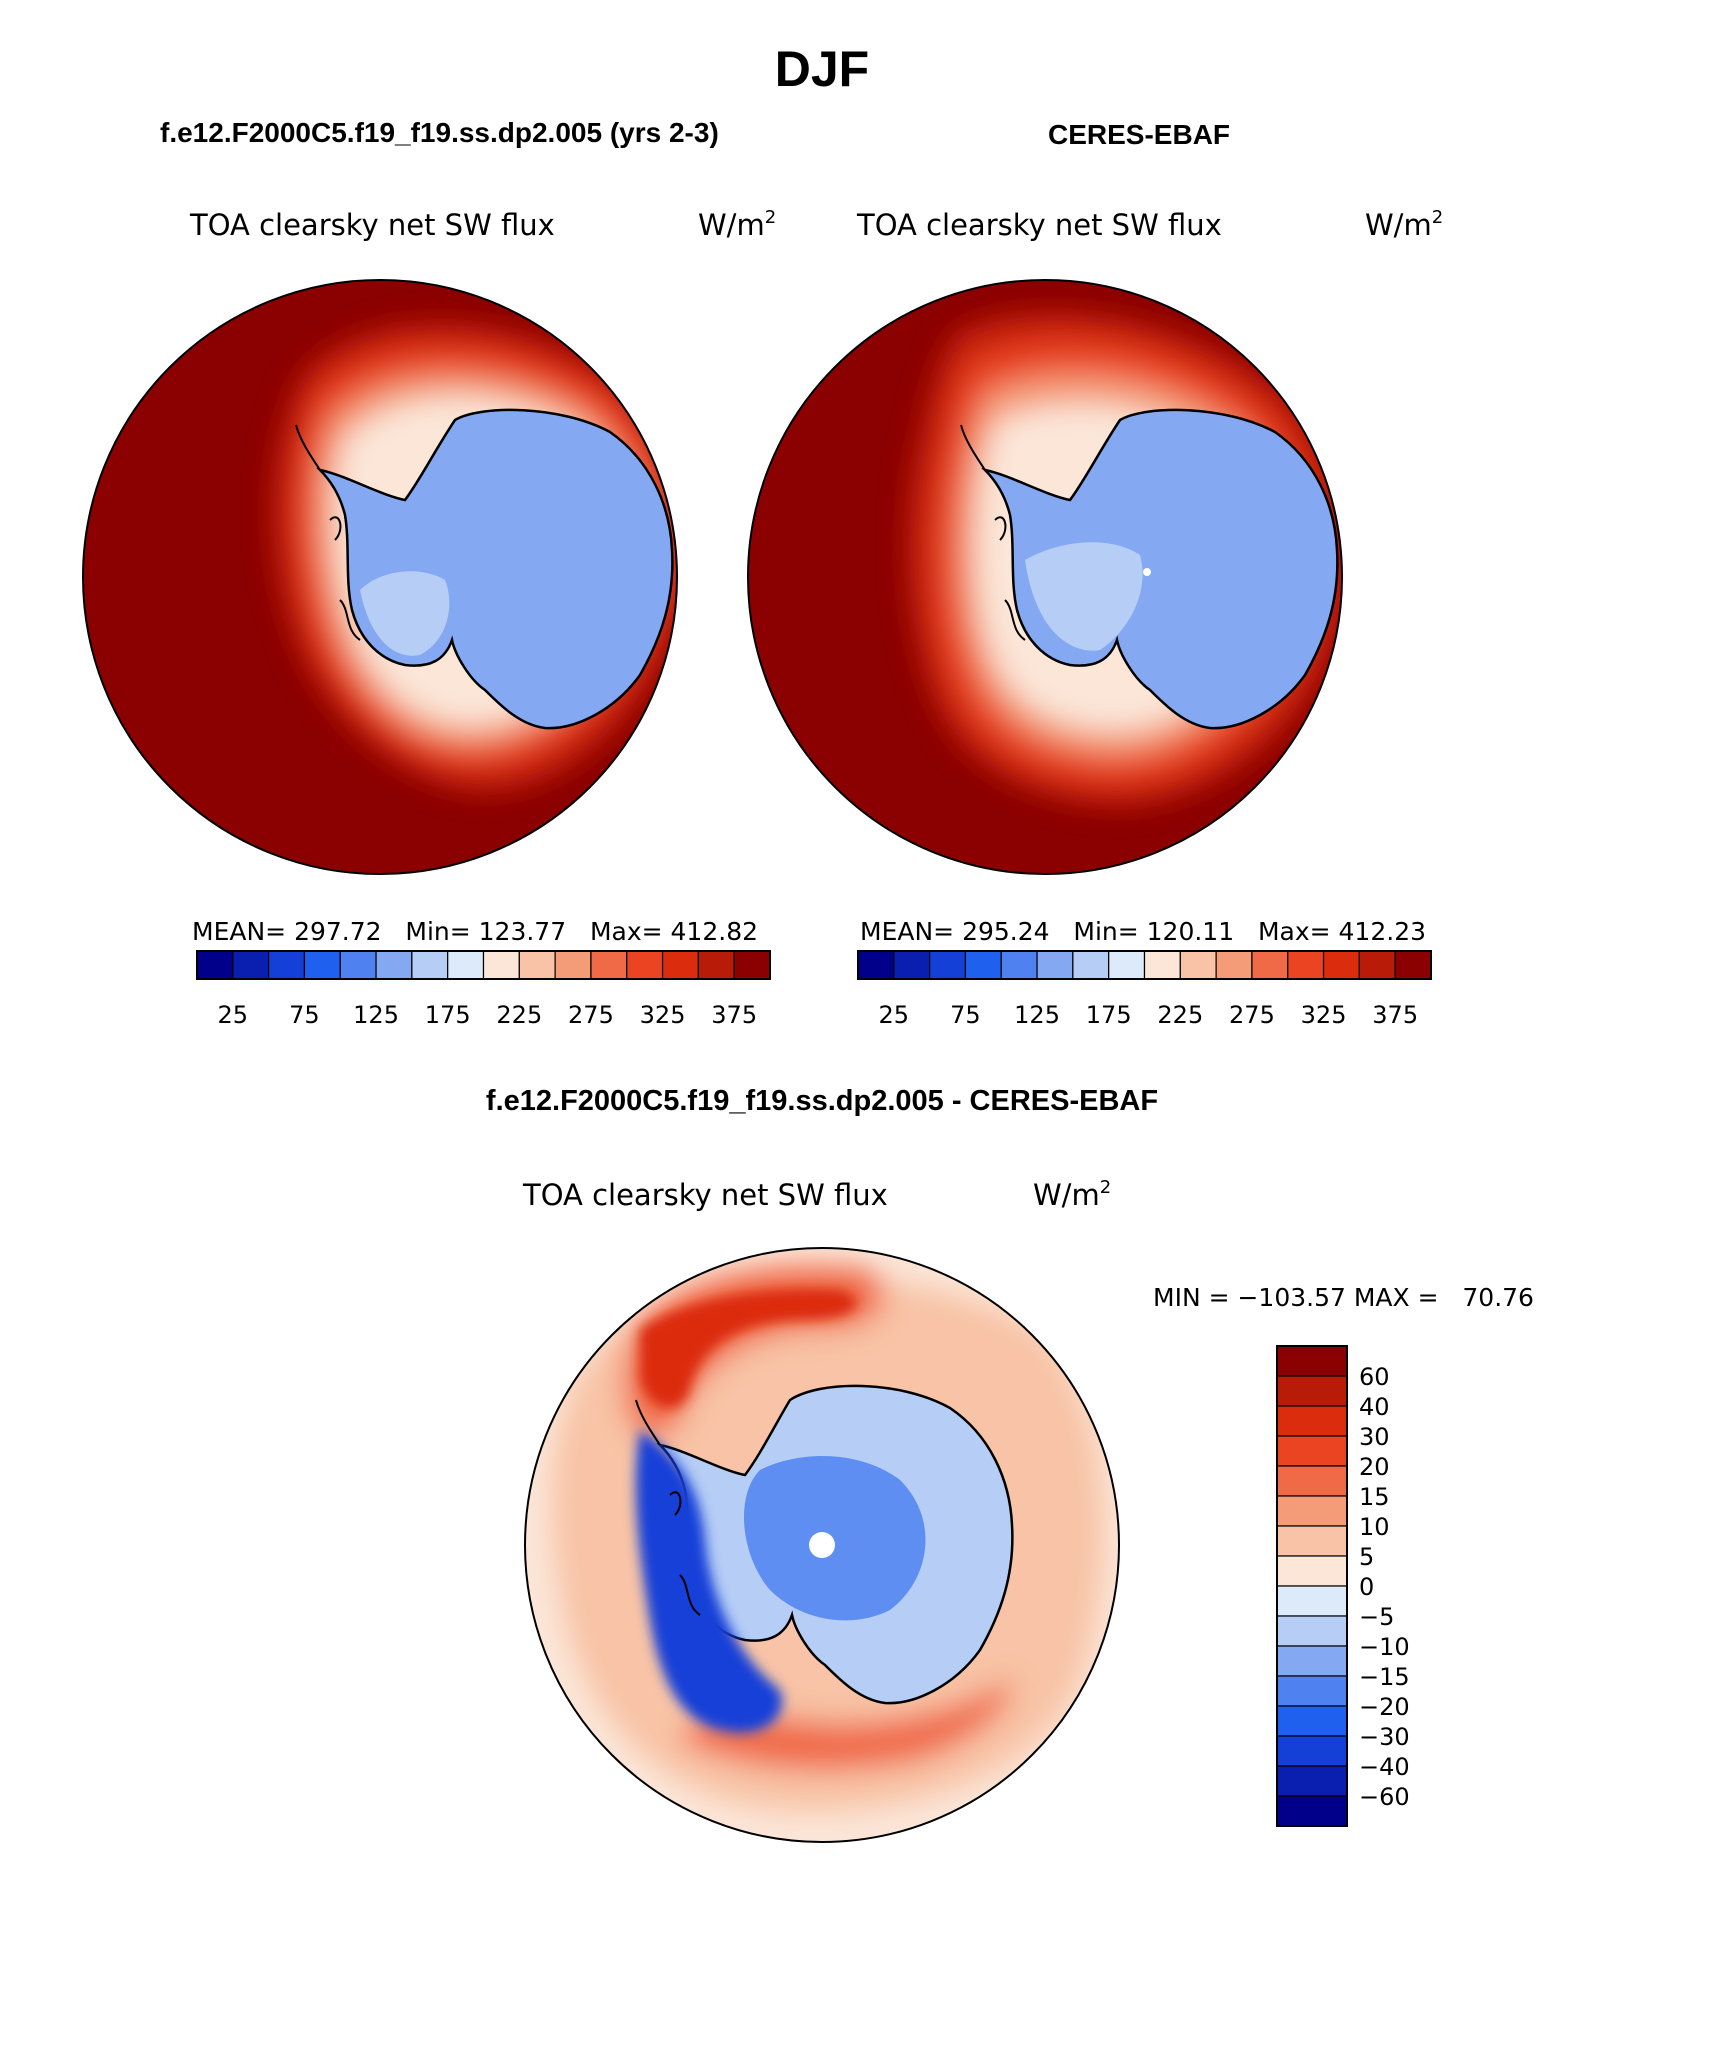 Image resolution: width=1710 pixels, height=2061 pixels. I want to click on colorbar-difference-tick-label: 60, so click(1374, 1377).